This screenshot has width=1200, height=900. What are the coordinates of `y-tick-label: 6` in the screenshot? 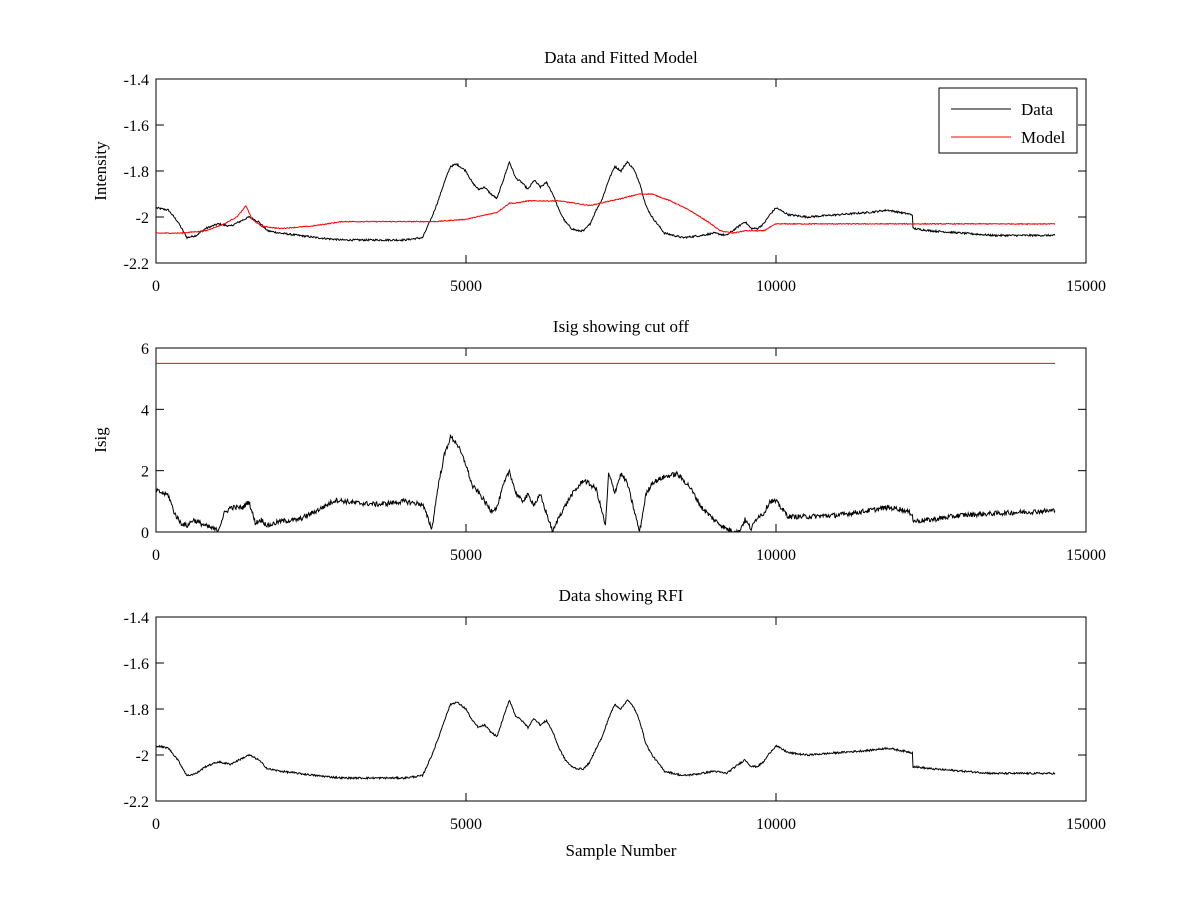 It's located at (145, 349).